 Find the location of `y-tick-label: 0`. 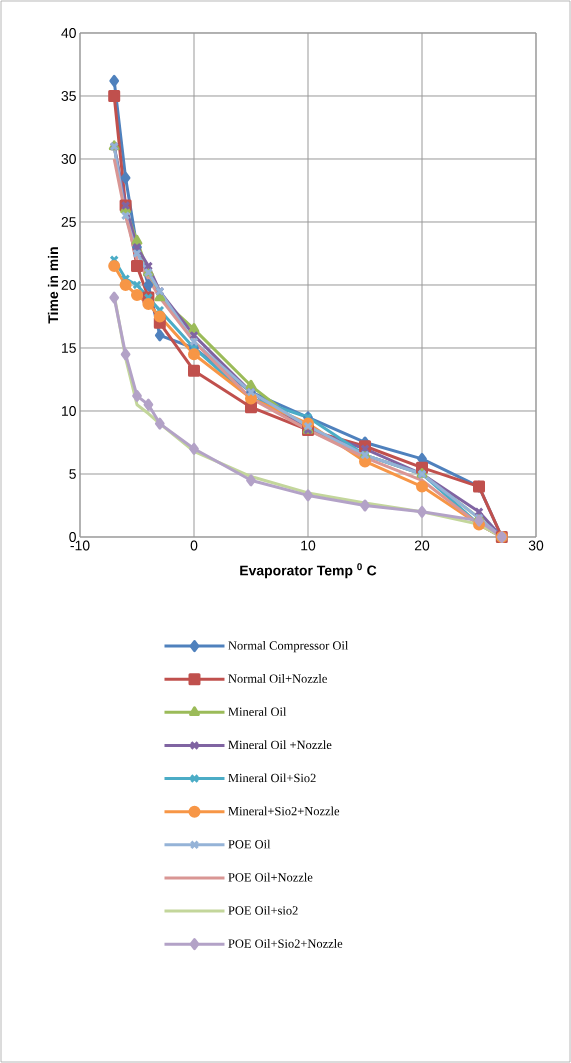

y-tick-label: 0 is located at coordinates (72, 537).